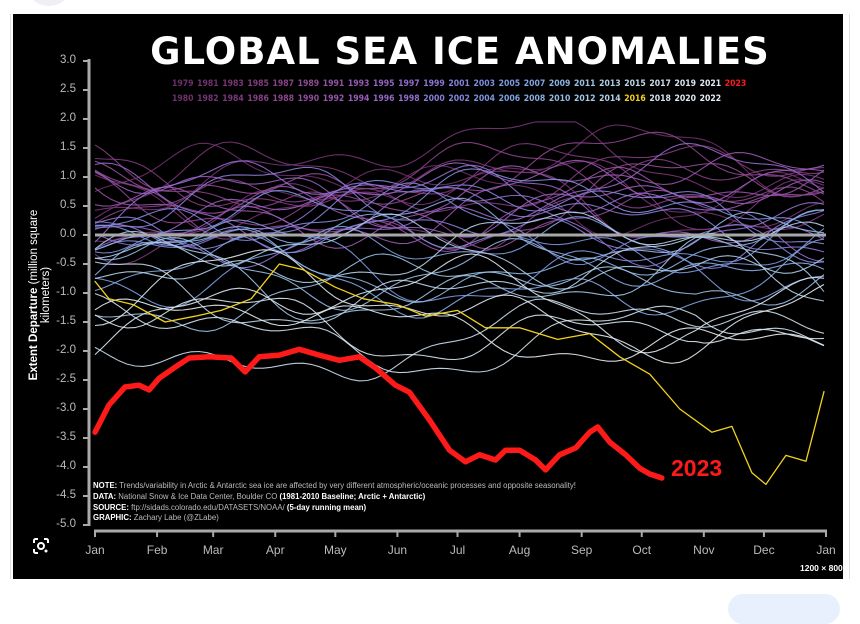  What do you see at coordinates (208, 84) in the screenshot?
I see `legend-year-1981: 1981` at bounding box center [208, 84].